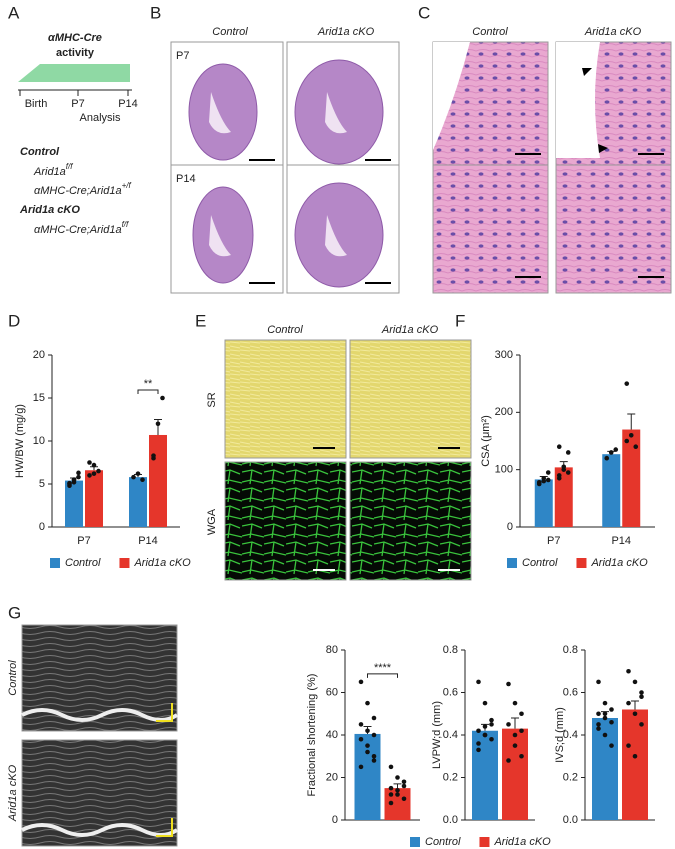  What do you see at coordinates (460, 320) in the screenshot?
I see `panel-letter: F` at bounding box center [460, 320].